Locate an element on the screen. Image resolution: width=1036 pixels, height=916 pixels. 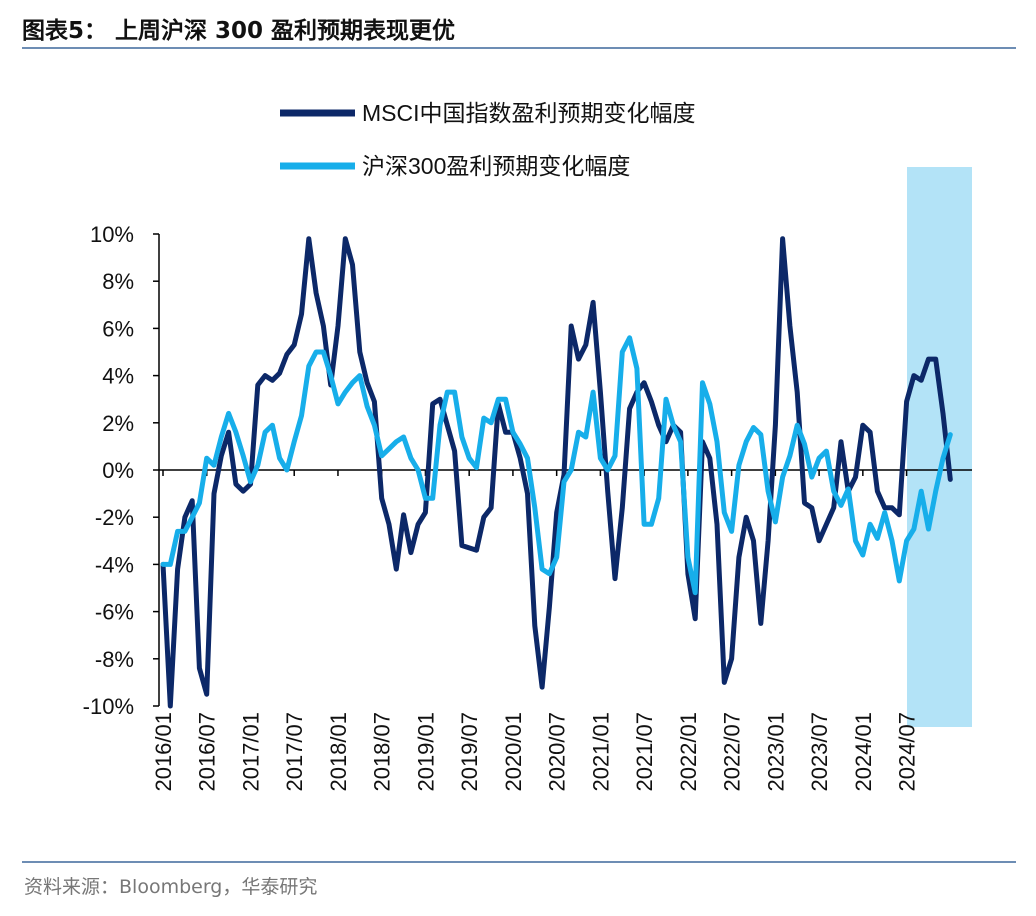
x-tick-label: 2018/01 is located at coordinates (338, 752).